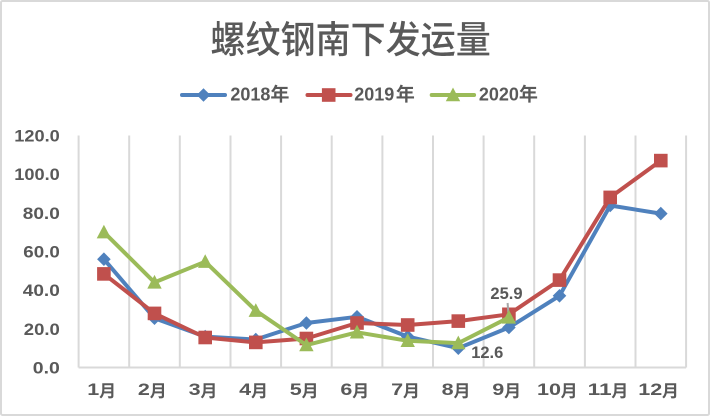 The height and width of the screenshot is (416, 710). I want to click on svg-text: 60.0, so click(41, 252).